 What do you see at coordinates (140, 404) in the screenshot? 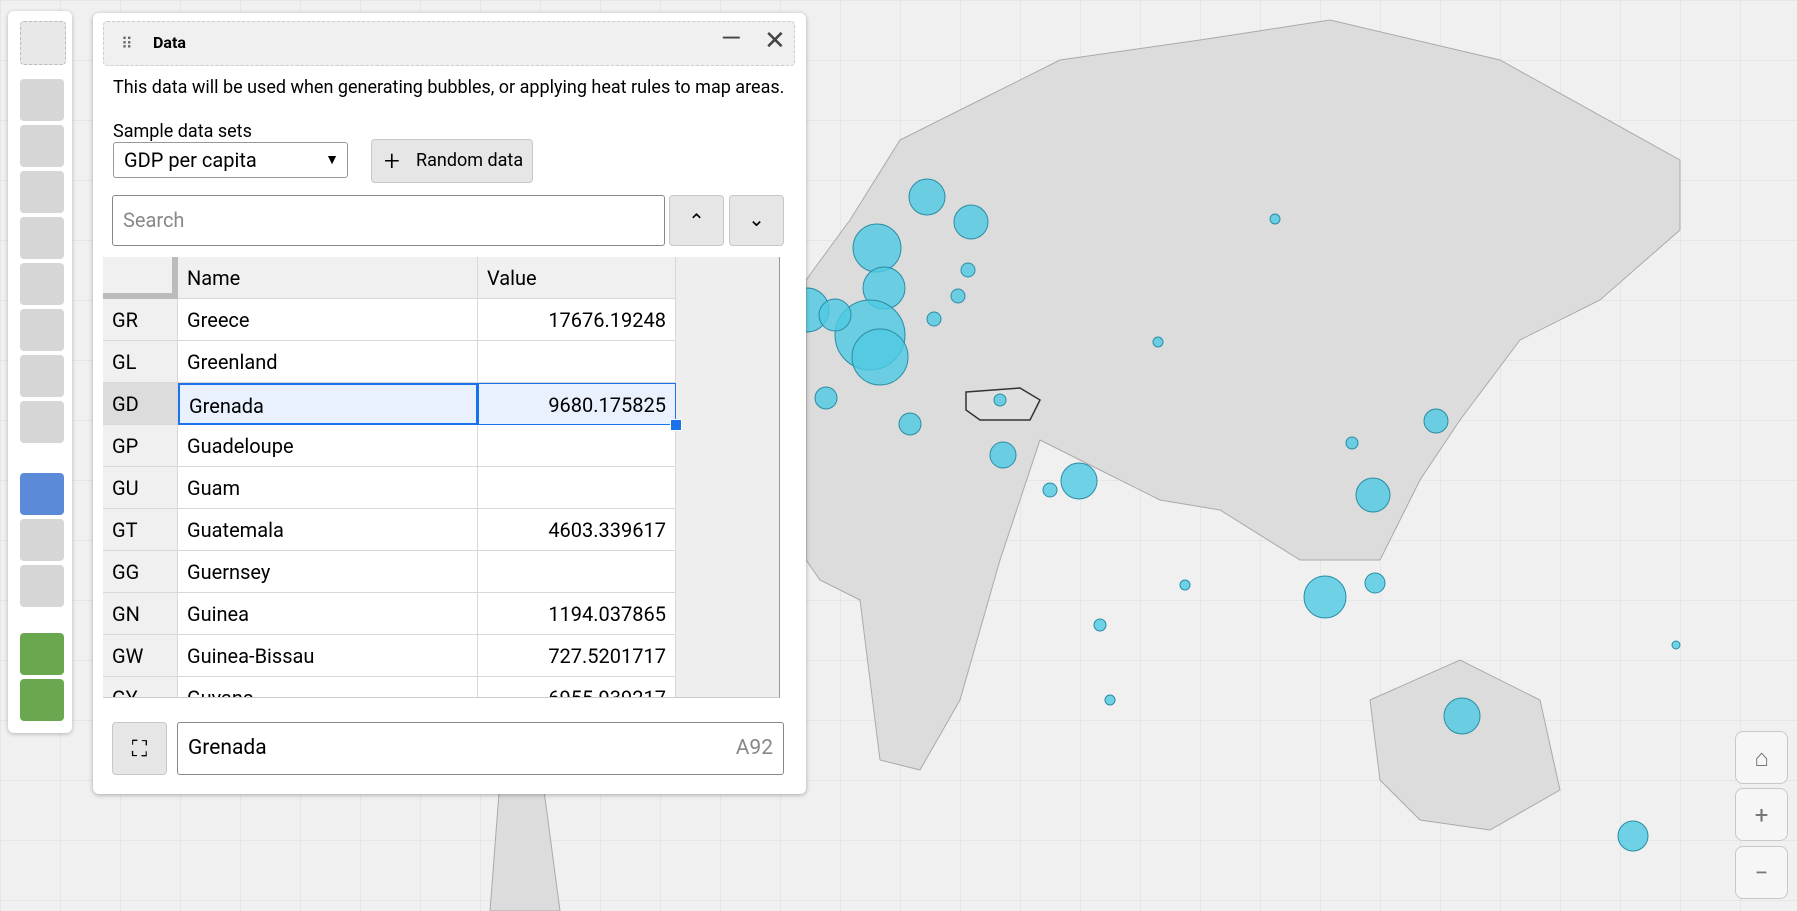
I see `row-code: GD` at bounding box center [140, 404].